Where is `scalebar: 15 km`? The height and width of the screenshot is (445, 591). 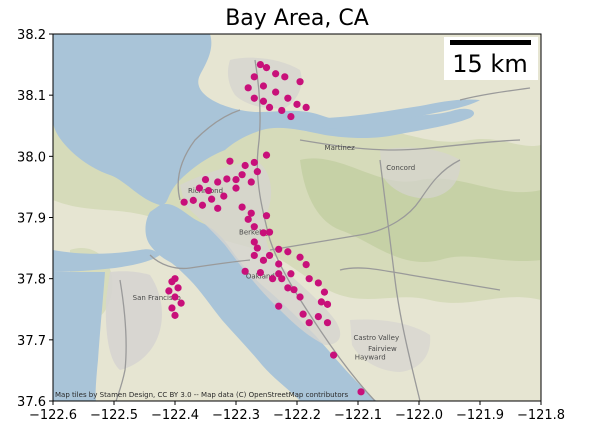 scalebar: 15 km is located at coordinates (491, 58).